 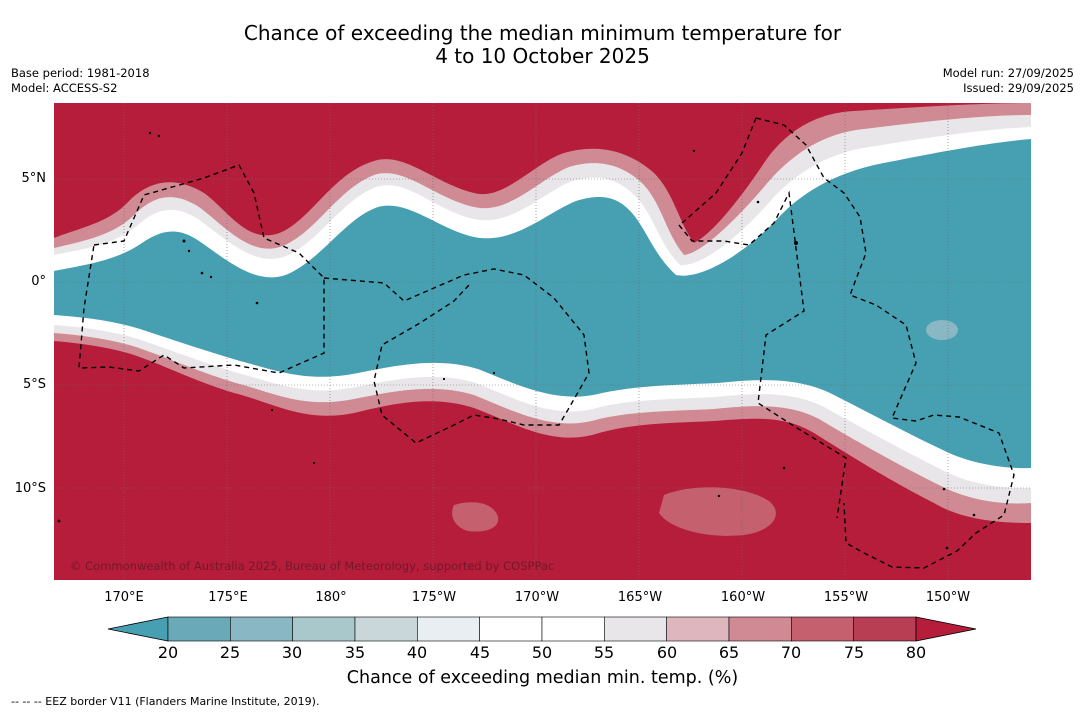 What do you see at coordinates (537, 597) in the screenshot?
I see `lon-label-170w: 170°W` at bounding box center [537, 597].